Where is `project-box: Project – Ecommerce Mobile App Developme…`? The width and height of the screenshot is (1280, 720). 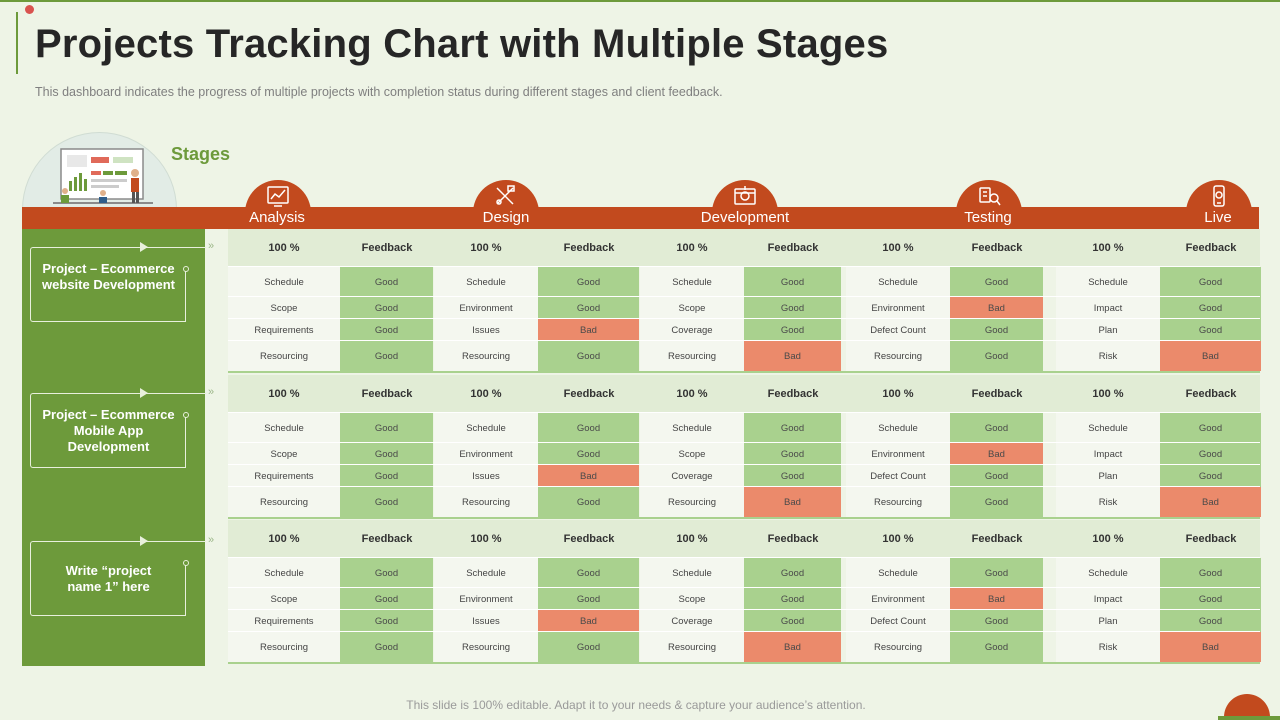
project-box: Project – Ecommerce Mobile App Developme… is located at coordinates (109, 430).